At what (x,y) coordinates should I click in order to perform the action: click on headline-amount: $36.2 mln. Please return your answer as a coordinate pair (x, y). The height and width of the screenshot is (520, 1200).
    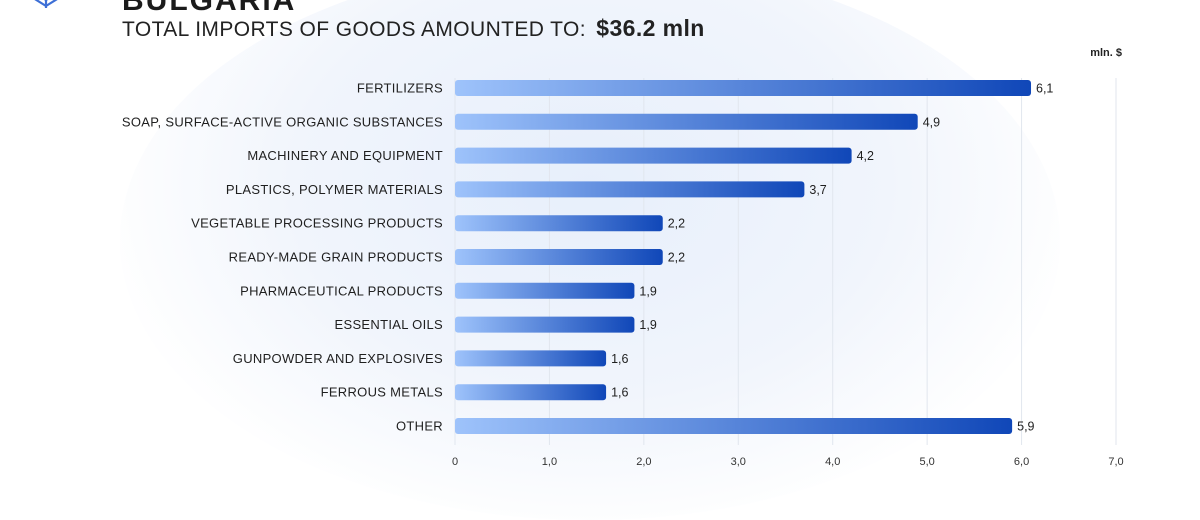
    Looking at the image, I should click on (650, 28).